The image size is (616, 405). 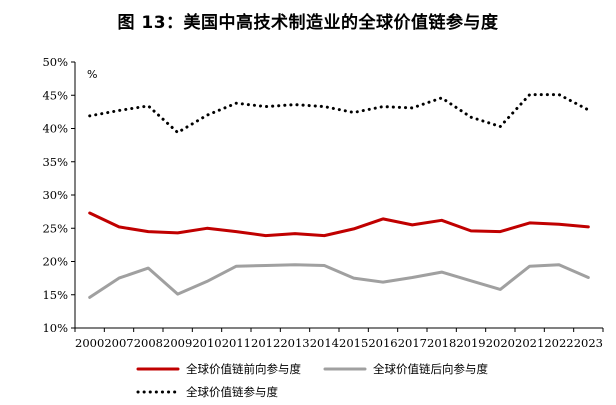 I want to click on legend-label: 全球价值链前向参与度, so click(x=243, y=369).